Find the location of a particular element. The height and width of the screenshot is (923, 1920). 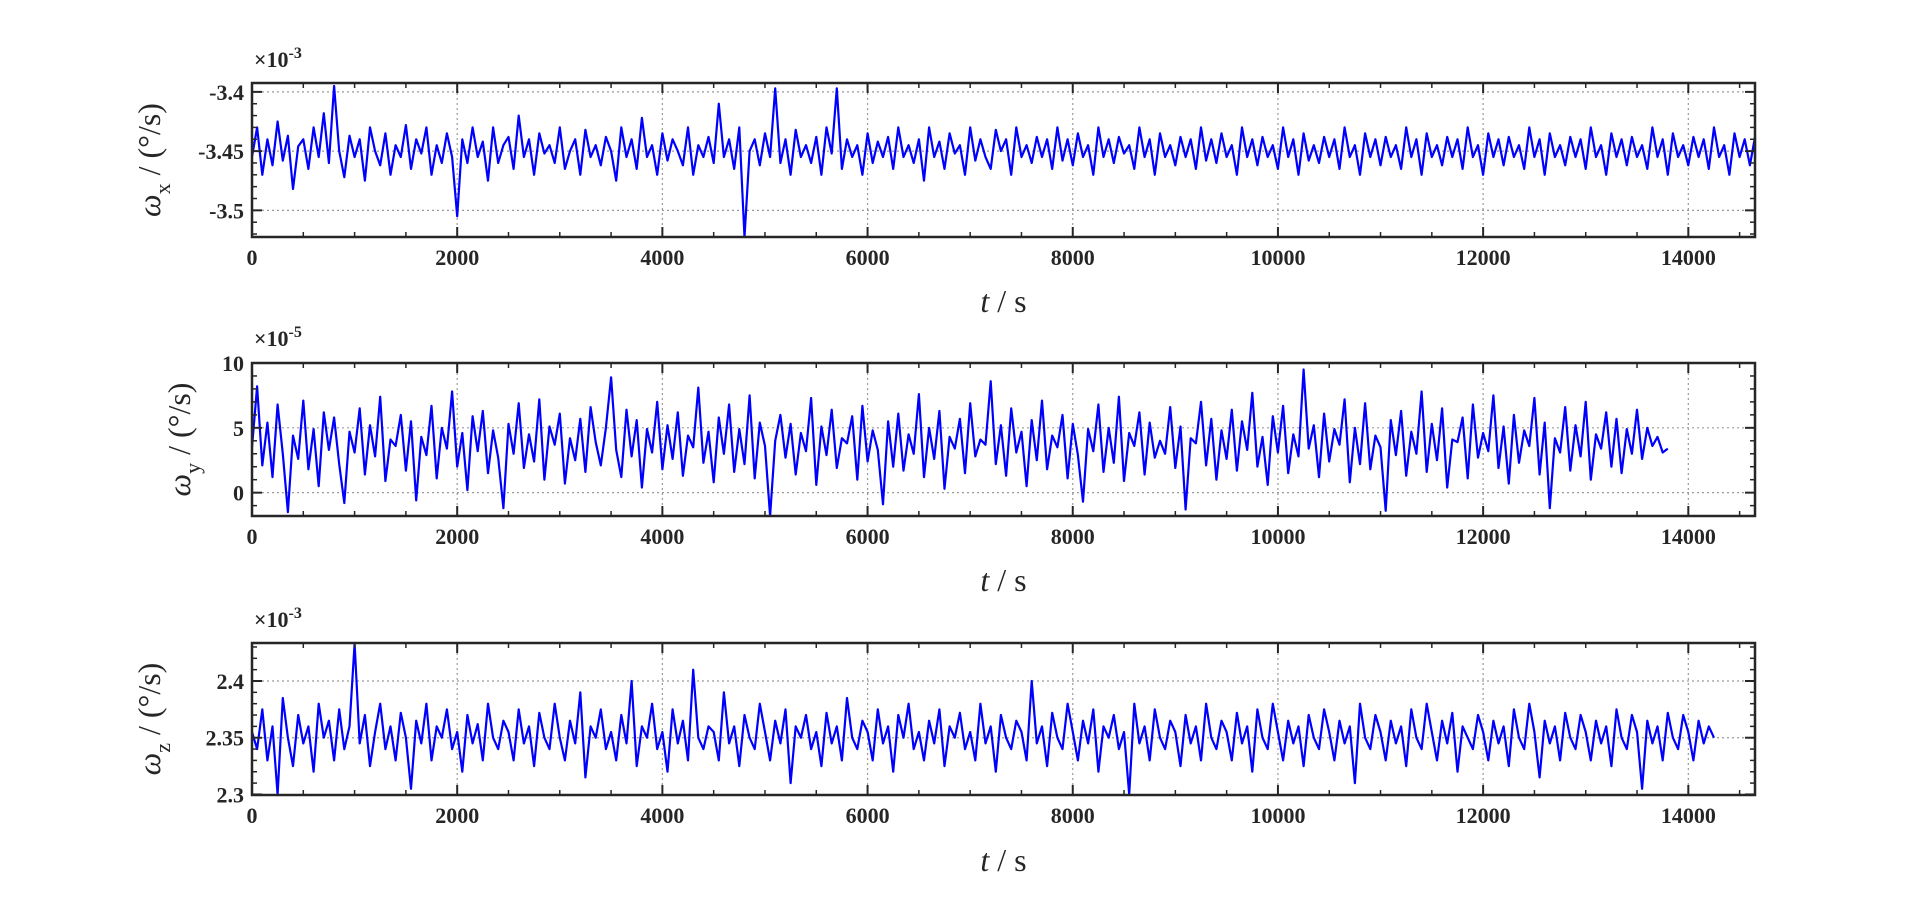

y-tick-label: -3.5 is located at coordinates (226, 210).